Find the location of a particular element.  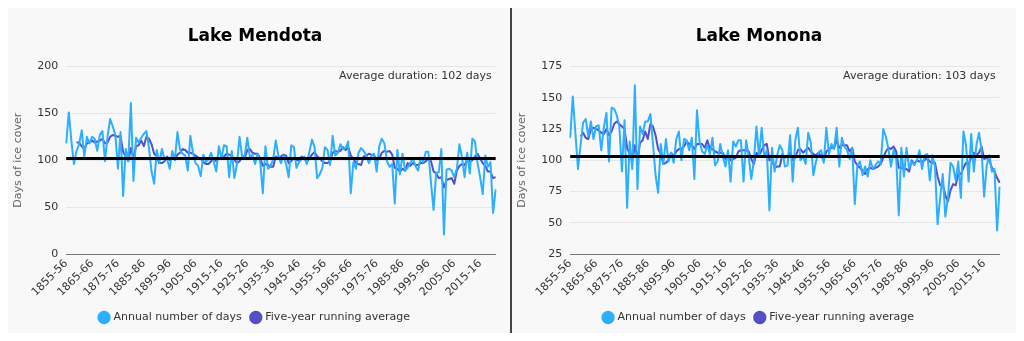

y-tick-label: 0 is located at coordinates (55, 254).